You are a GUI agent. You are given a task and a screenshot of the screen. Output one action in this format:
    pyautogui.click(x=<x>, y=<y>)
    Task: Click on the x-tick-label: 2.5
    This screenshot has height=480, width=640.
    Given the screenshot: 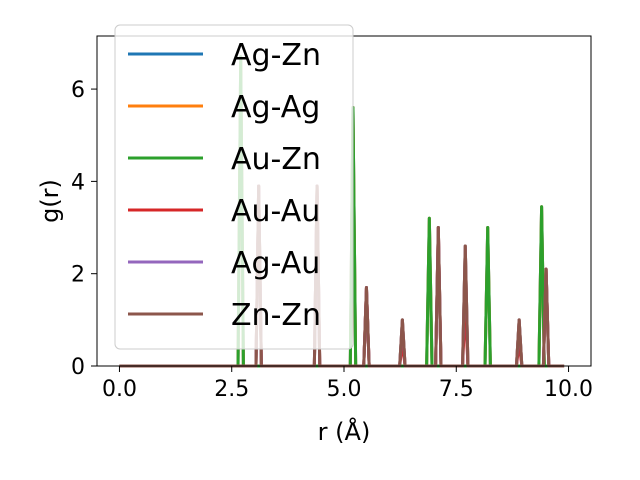 What is the action you would take?
    pyautogui.click(x=231, y=389)
    